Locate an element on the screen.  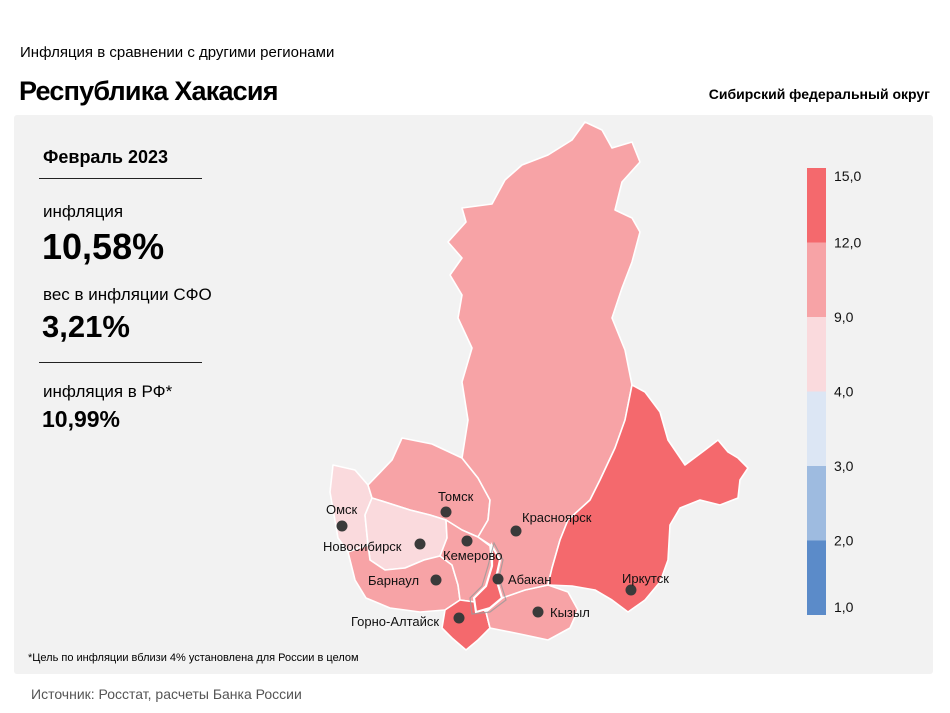
region-hakasia-outline is located at coordinates (488, 578).